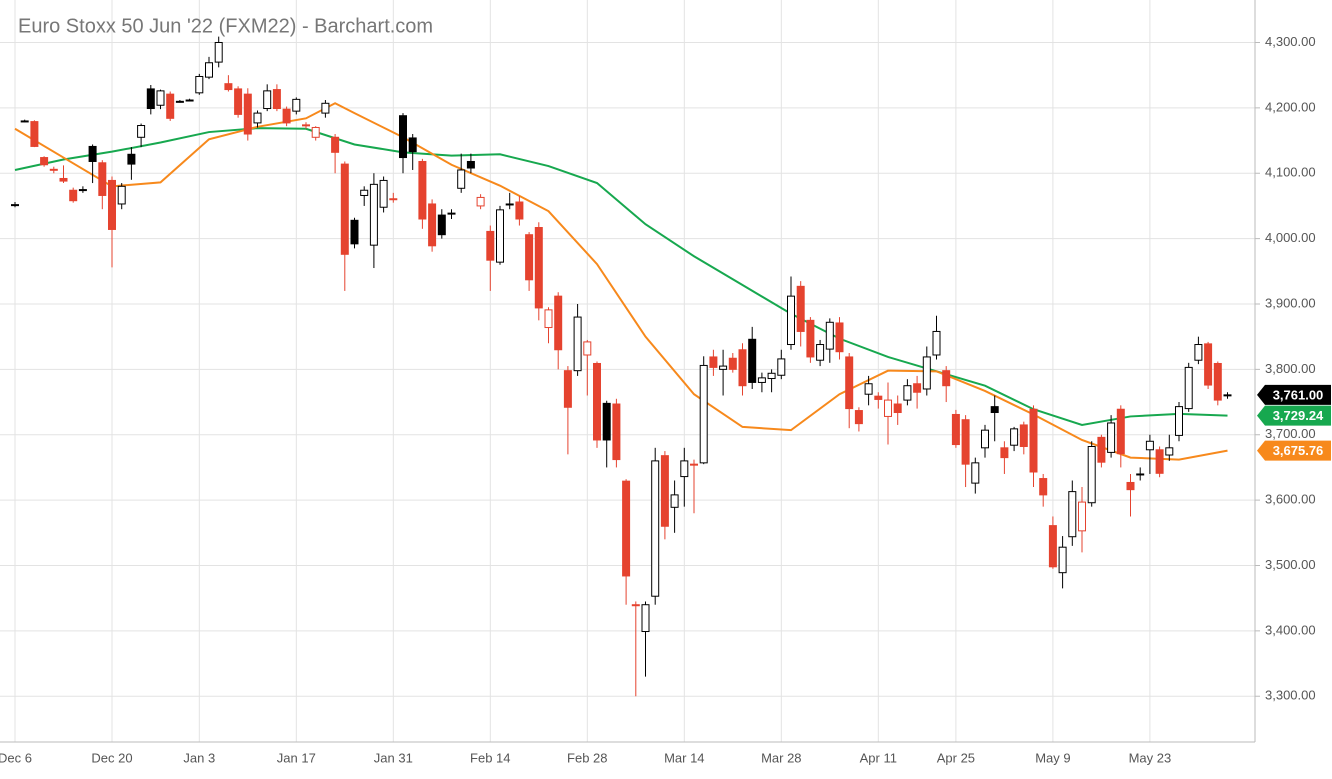 The width and height of the screenshot is (1332, 779). Describe the element at coordinates (781, 757) in the screenshot. I see `x-tick-label: Mar 28` at that location.